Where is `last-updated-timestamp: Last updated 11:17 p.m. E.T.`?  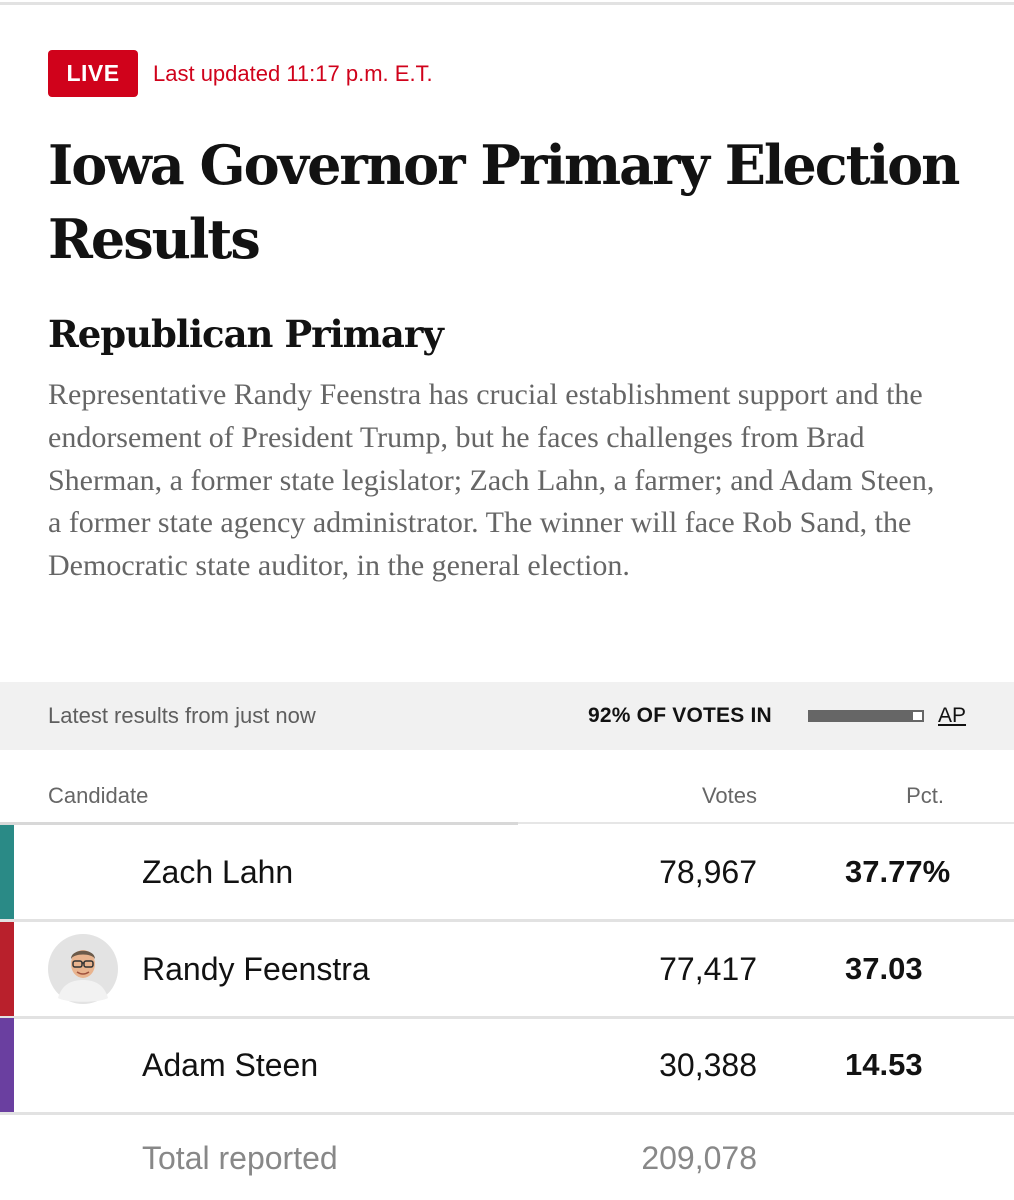 last-updated-timestamp: Last updated 11:17 p.m. E.T. is located at coordinates (293, 73).